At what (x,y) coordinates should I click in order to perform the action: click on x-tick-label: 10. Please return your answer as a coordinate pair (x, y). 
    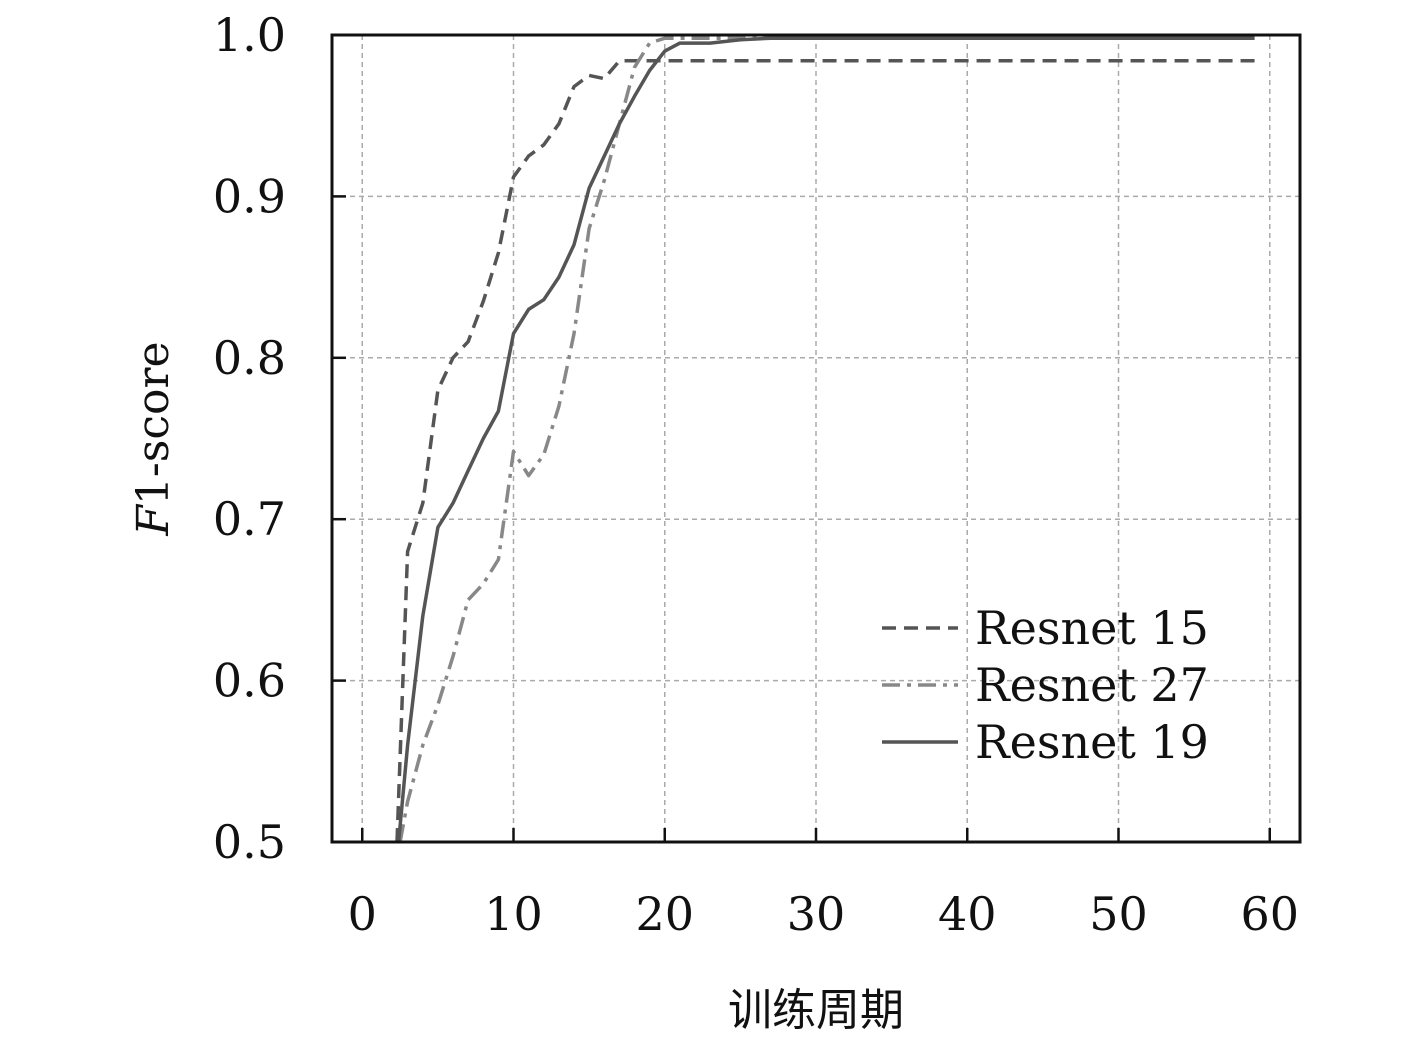
    Looking at the image, I should click on (513, 914).